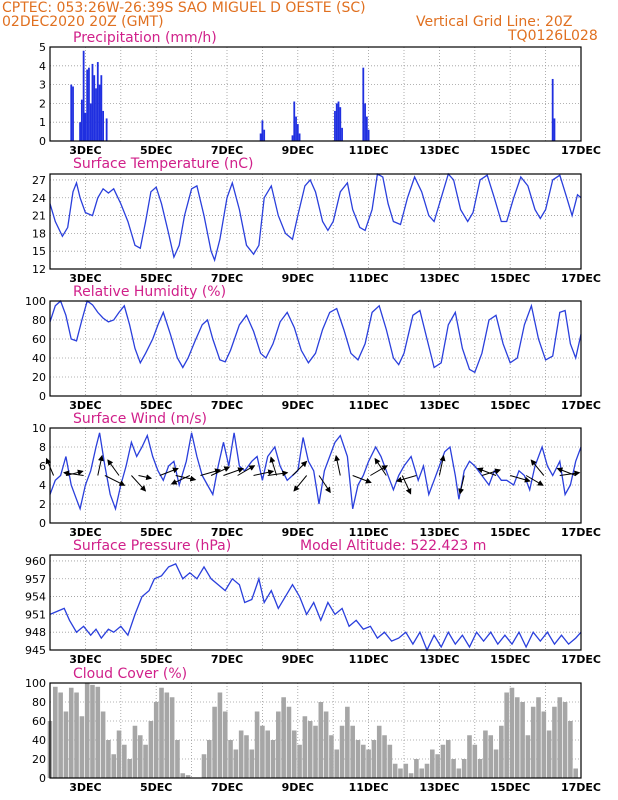  What do you see at coordinates (510, 787) in the screenshot?
I see `cloud-xtick-label: 15DEC` at bounding box center [510, 787].